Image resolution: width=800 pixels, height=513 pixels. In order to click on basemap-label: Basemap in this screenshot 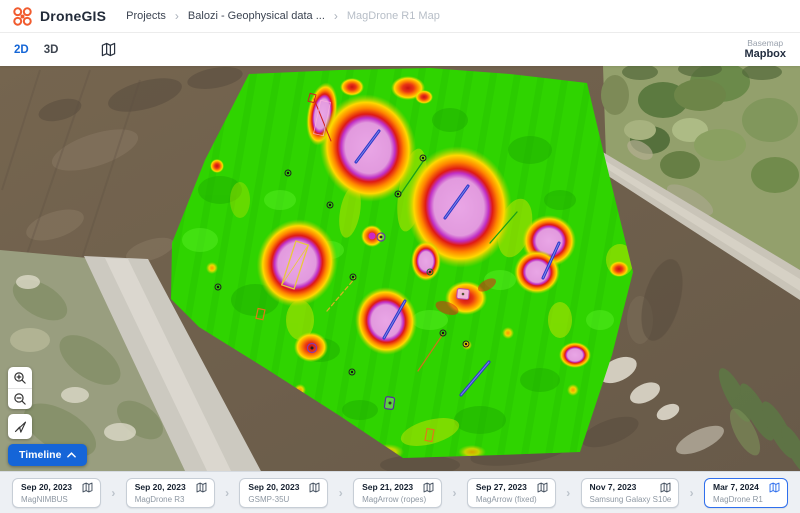, I will do `click(765, 42)`.